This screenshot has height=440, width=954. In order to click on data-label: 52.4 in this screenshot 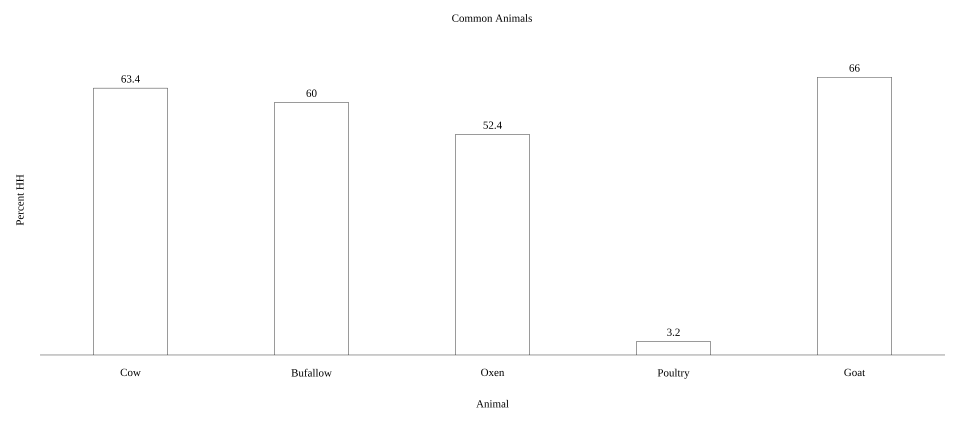, I will do `click(493, 125)`.